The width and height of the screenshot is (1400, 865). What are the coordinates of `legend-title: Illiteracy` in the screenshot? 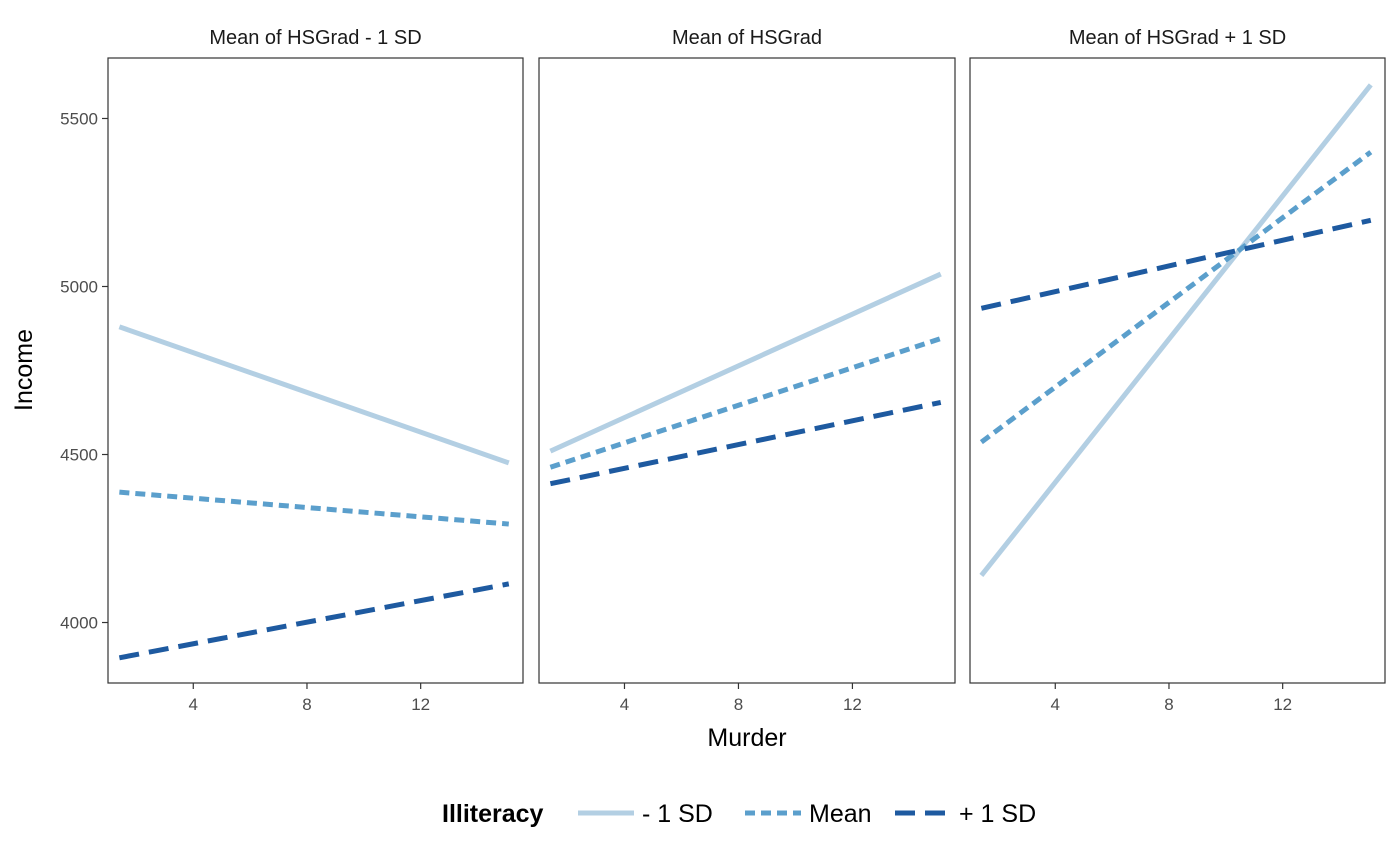 It's located at (493, 814).